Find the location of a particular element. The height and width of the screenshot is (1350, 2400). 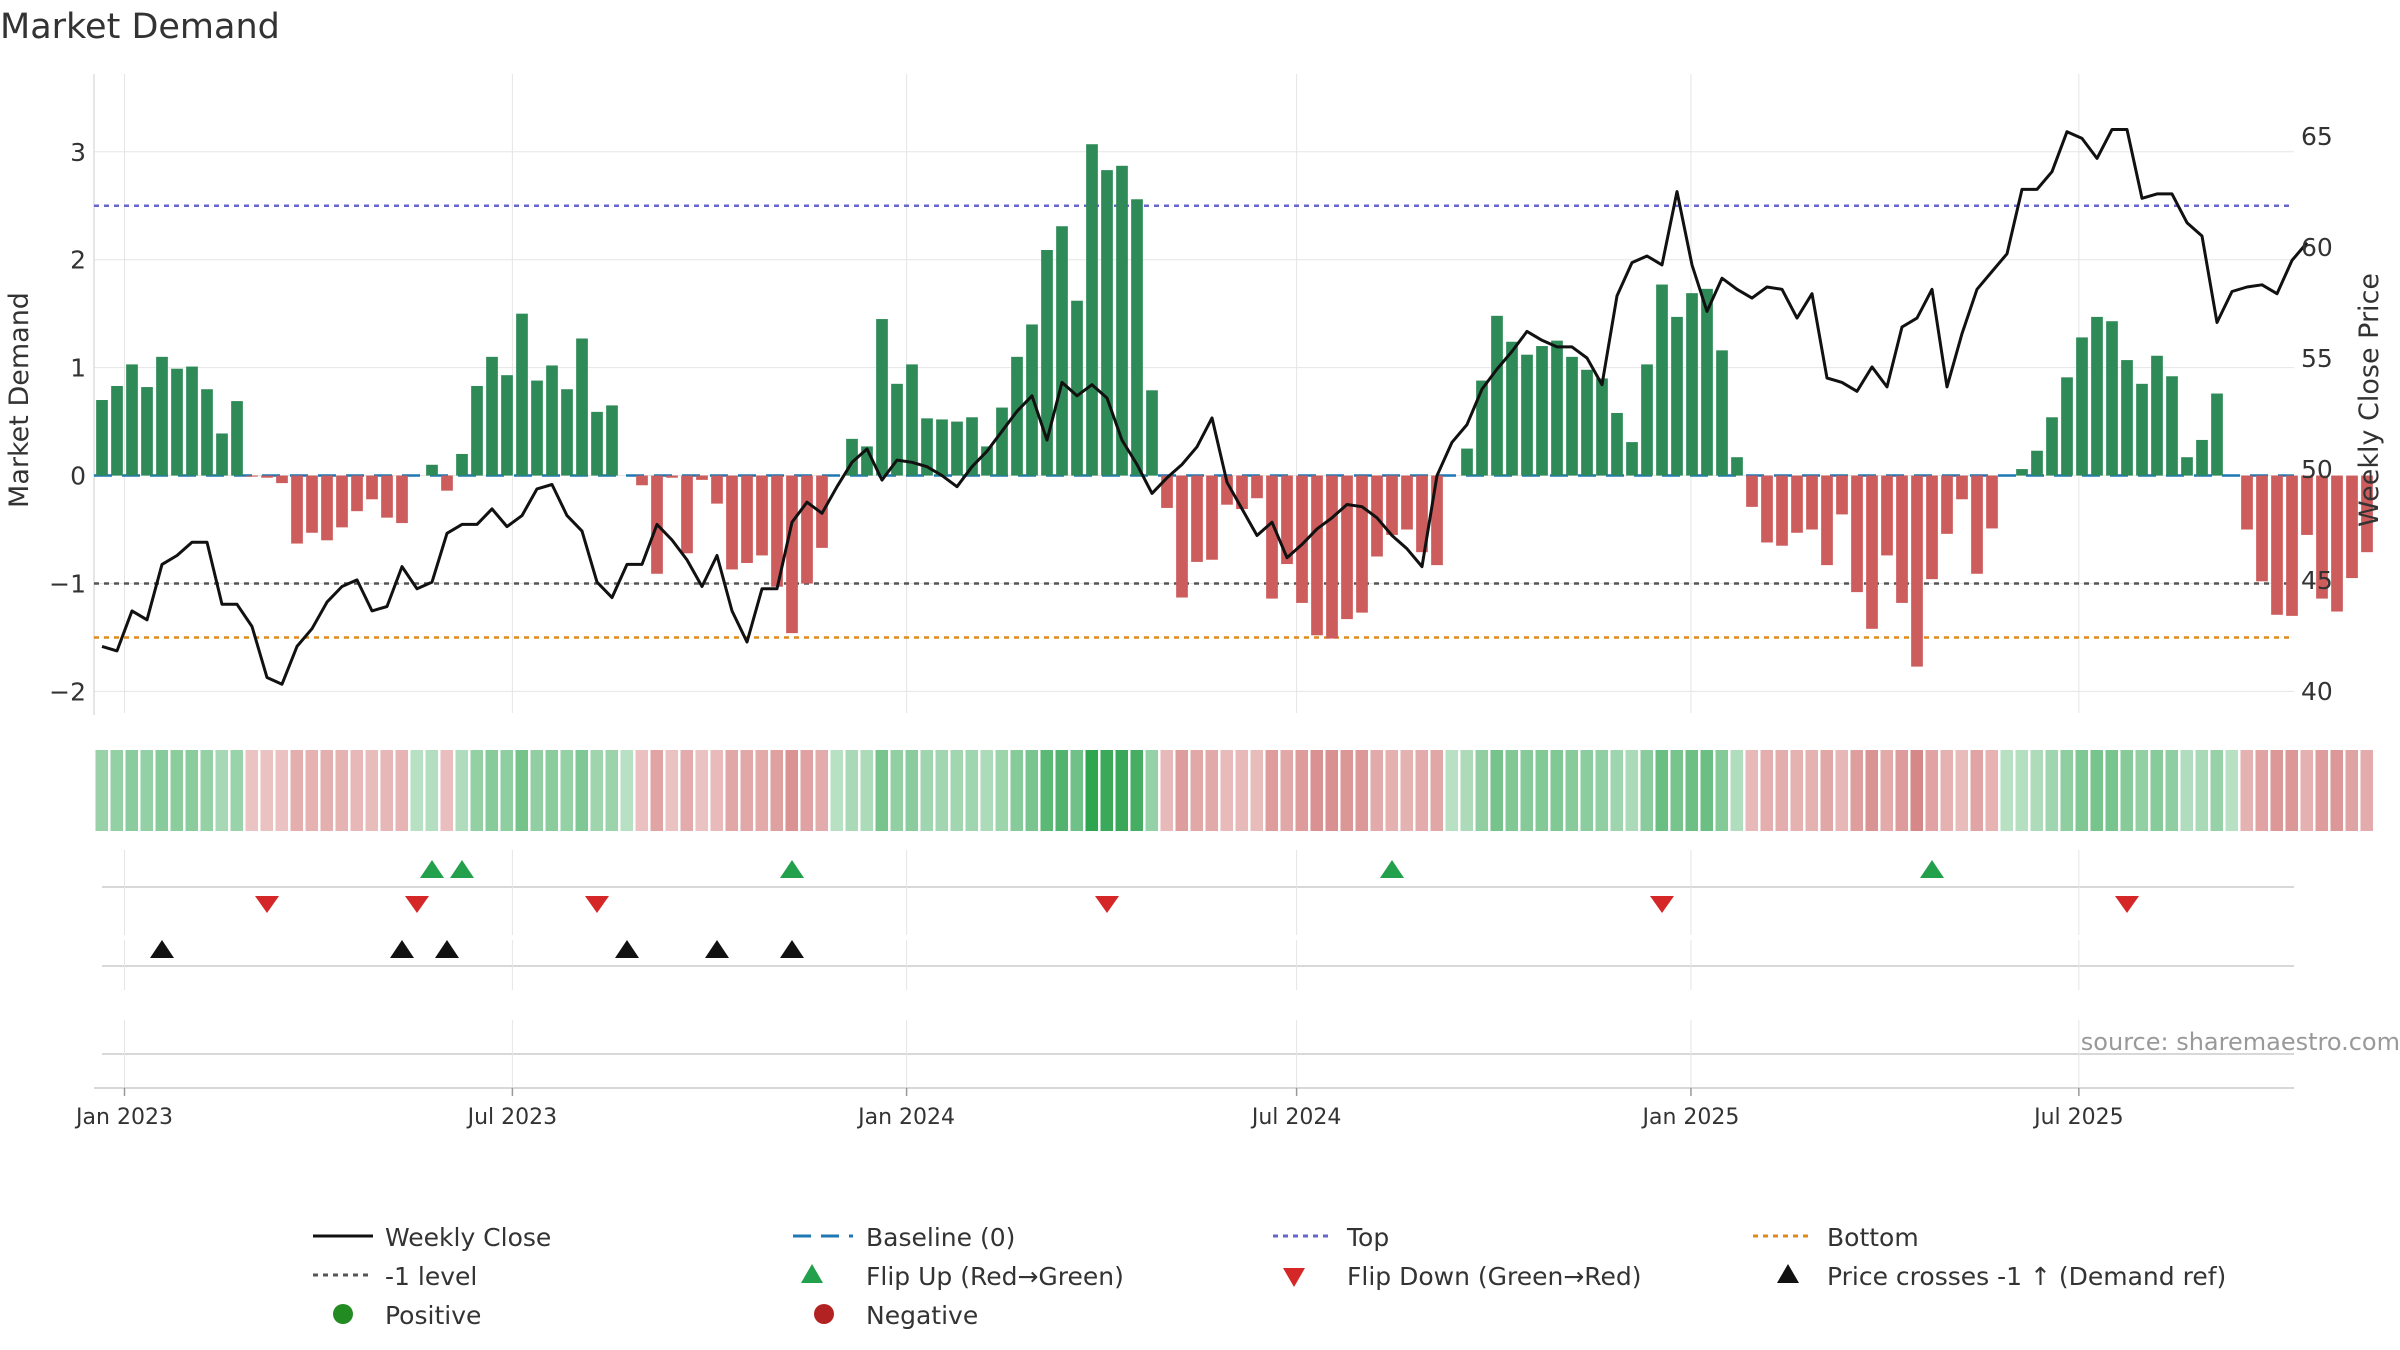

flip-down-icon is located at coordinates (1294, 1277).